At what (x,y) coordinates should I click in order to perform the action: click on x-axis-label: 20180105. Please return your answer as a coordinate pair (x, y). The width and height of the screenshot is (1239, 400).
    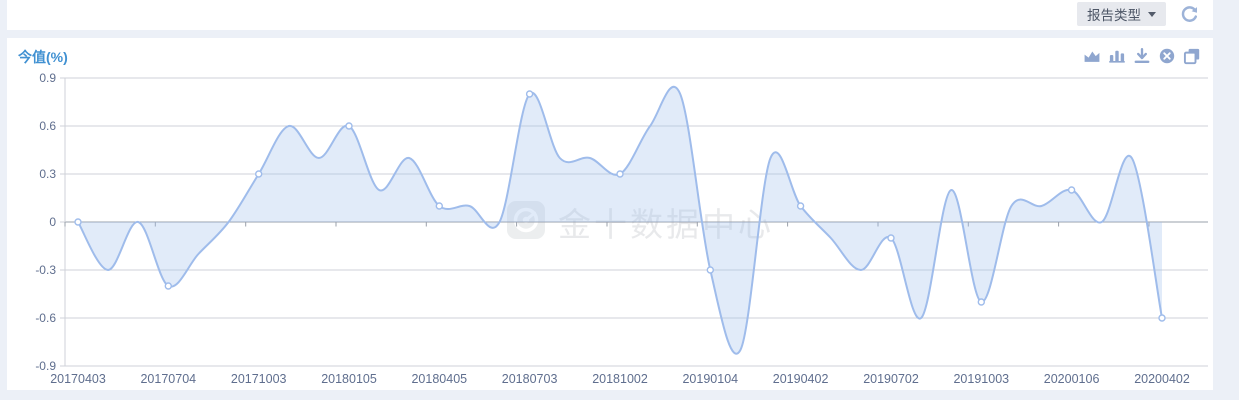
    Looking at the image, I should click on (349, 379).